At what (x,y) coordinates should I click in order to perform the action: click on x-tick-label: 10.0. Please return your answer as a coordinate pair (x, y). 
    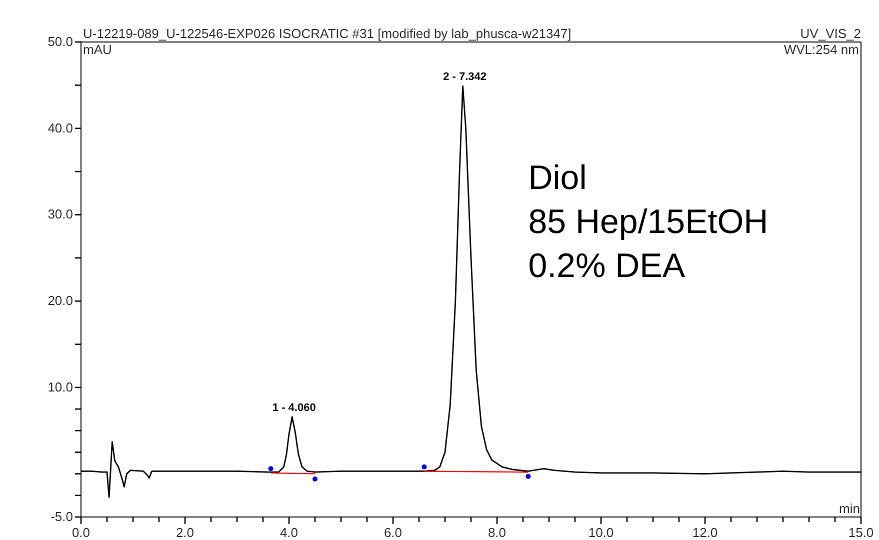
    Looking at the image, I should click on (601, 532).